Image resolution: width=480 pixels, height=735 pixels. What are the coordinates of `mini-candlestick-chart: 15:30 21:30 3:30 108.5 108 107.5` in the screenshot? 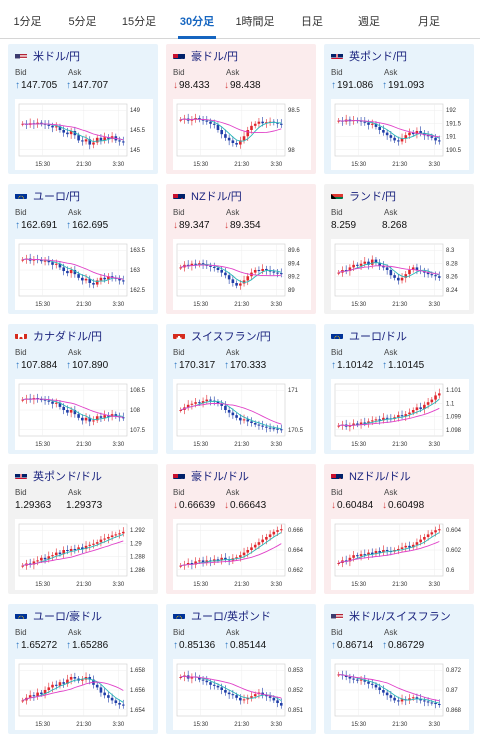 It's located at (84, 414).